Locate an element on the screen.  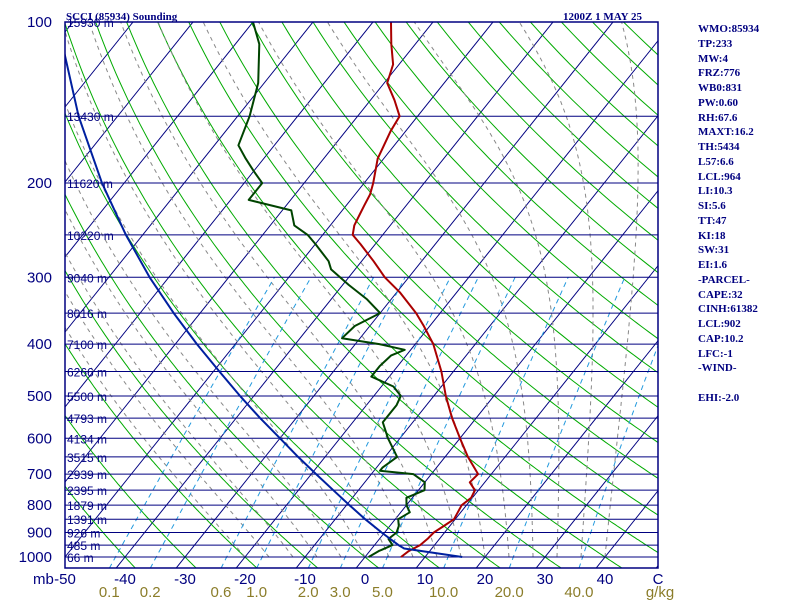
temperature-tick-label: -50 is located at coordinates (65, 579).